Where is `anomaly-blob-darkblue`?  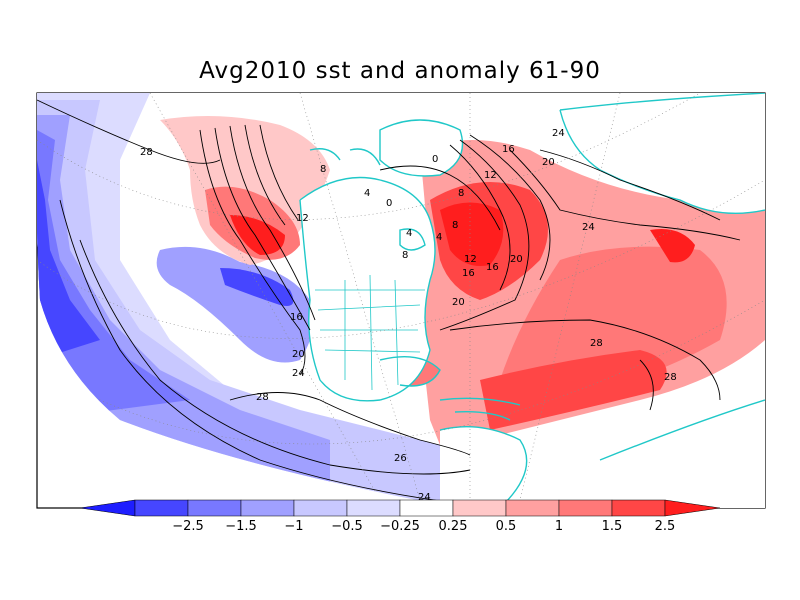 anomaly-blob-darkblue is located at coordinates (257, 287).